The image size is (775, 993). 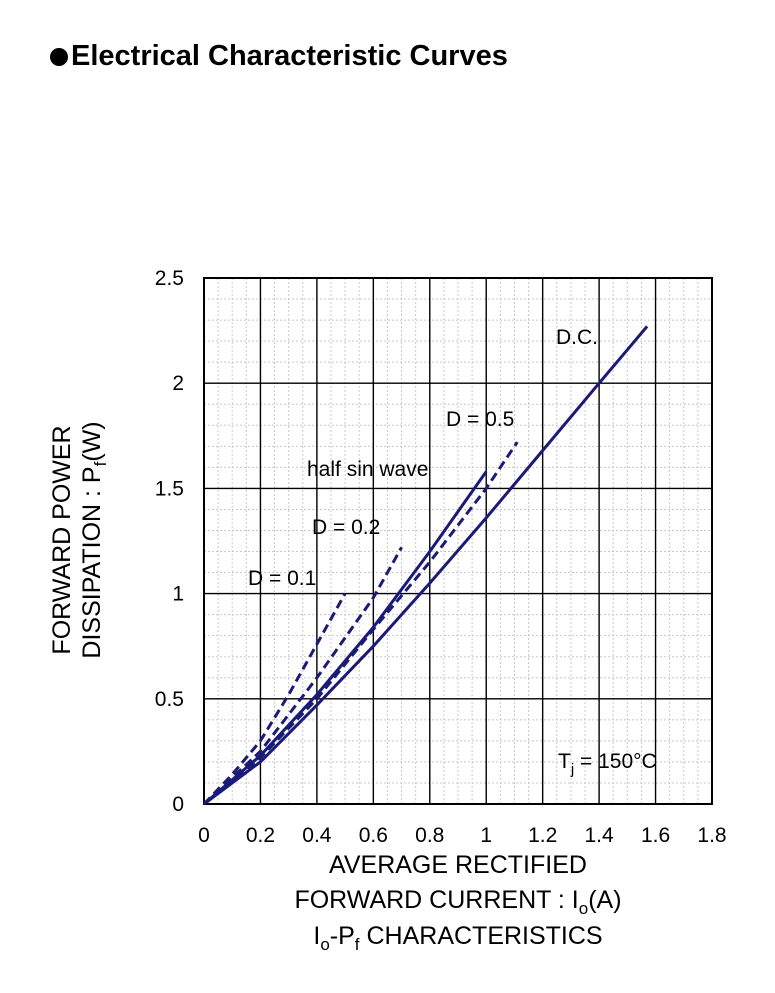 What do you see at coordinates (59, 56) in the screenshot?
I see `bullet-icon` at bounding box center [59, 56].